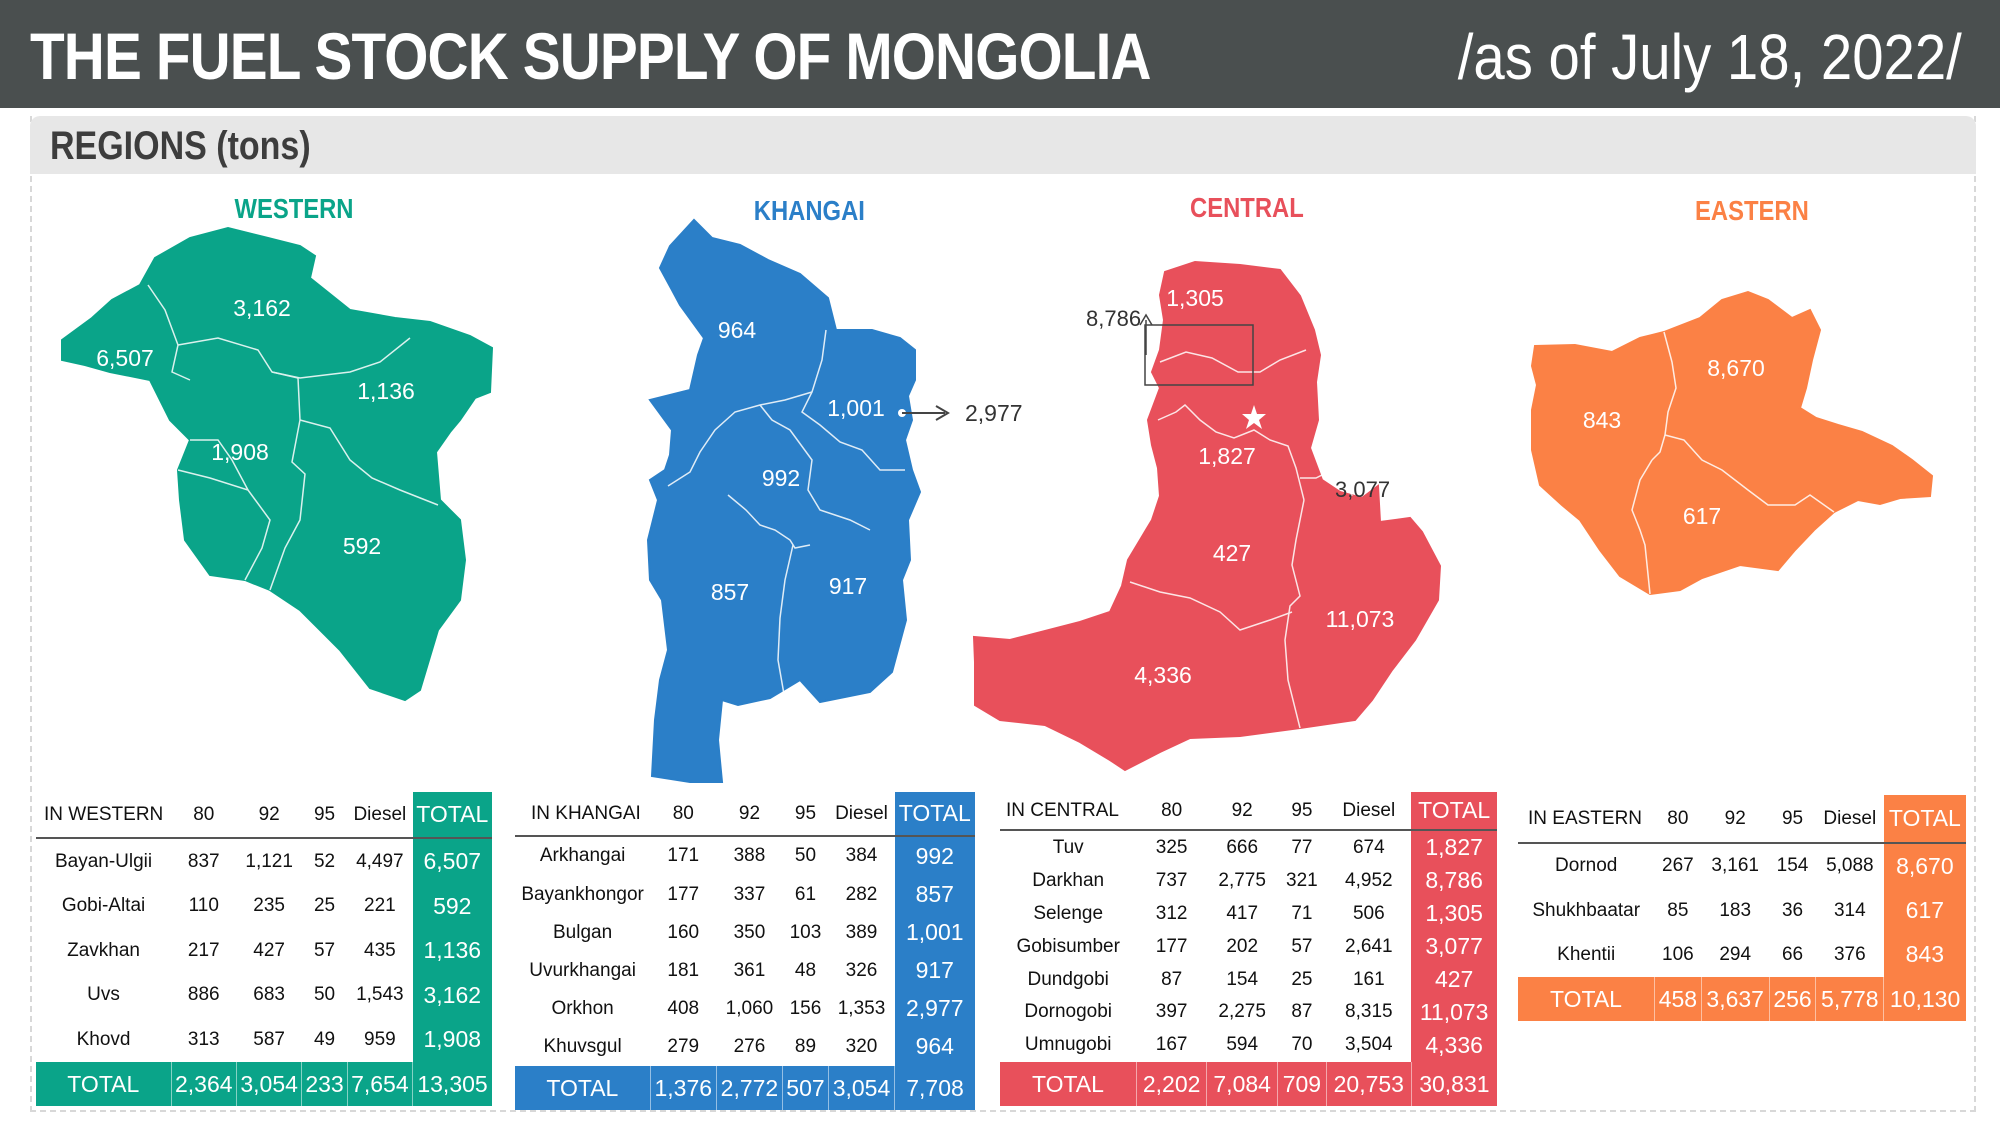 The image size is (2000, 1125). I want to click on row-label: Gobisumber, so click(1068, 946).